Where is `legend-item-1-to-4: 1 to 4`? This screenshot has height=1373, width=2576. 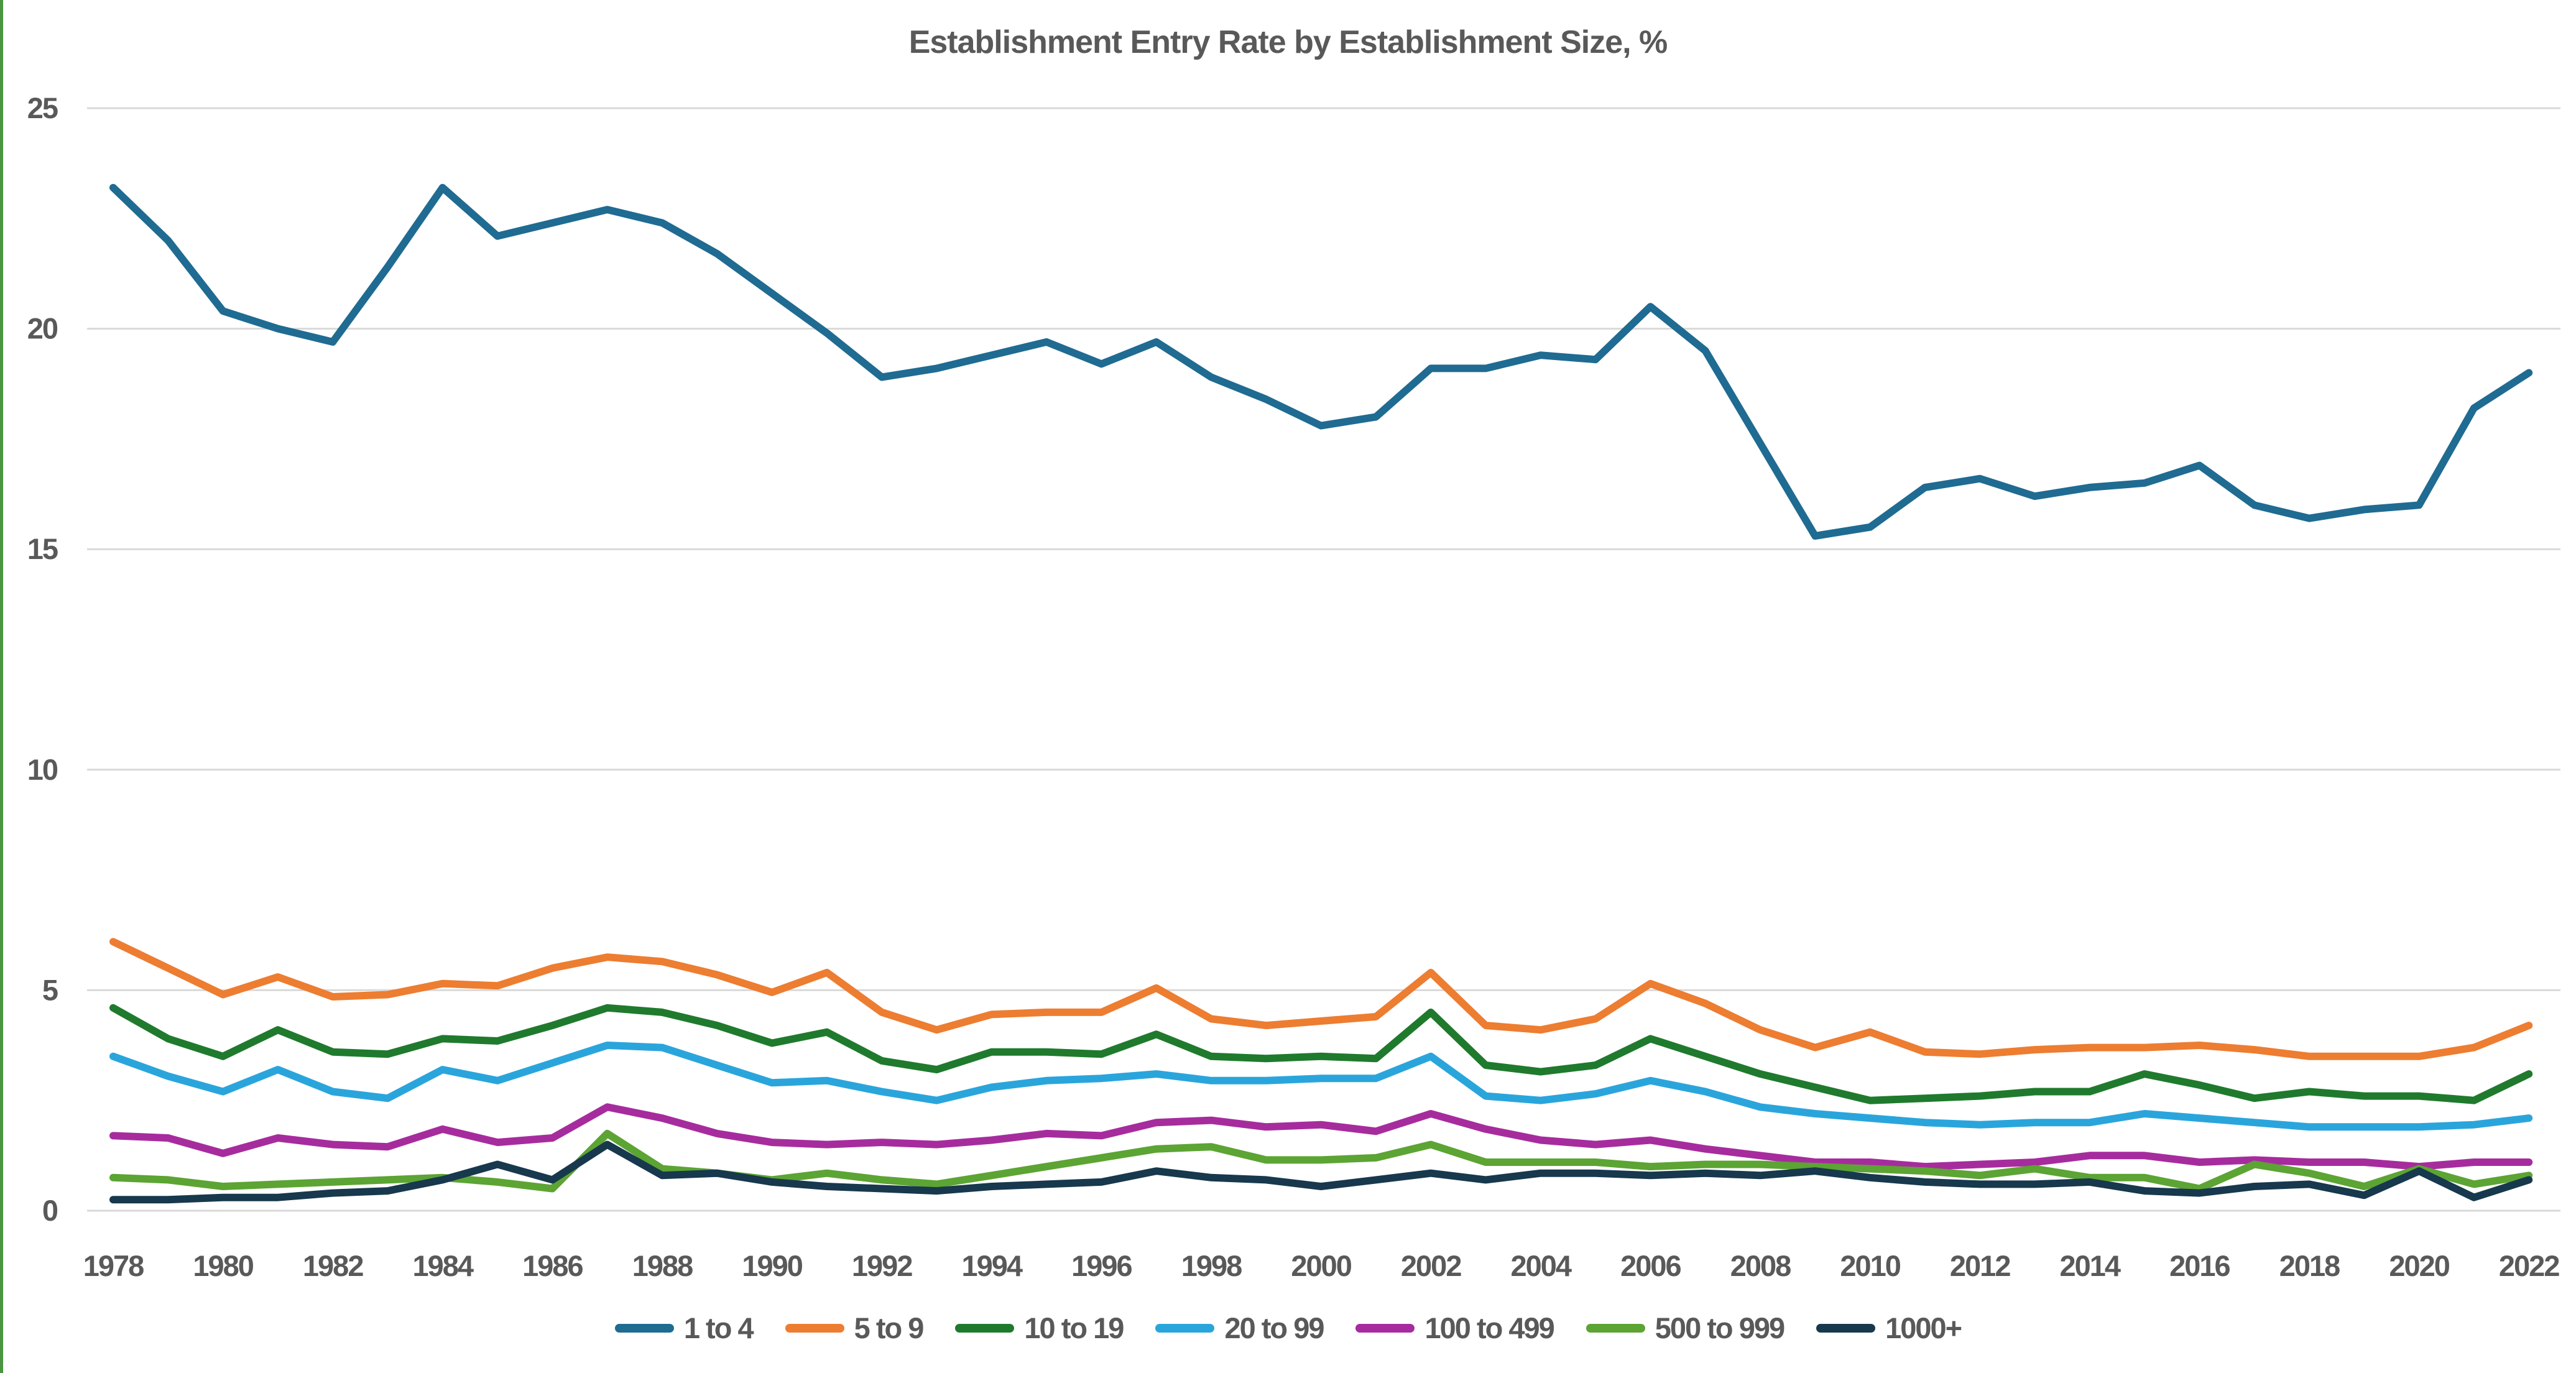 legend-item-1-to-4: 1 to 4 is located at coordinates (684, 1328).